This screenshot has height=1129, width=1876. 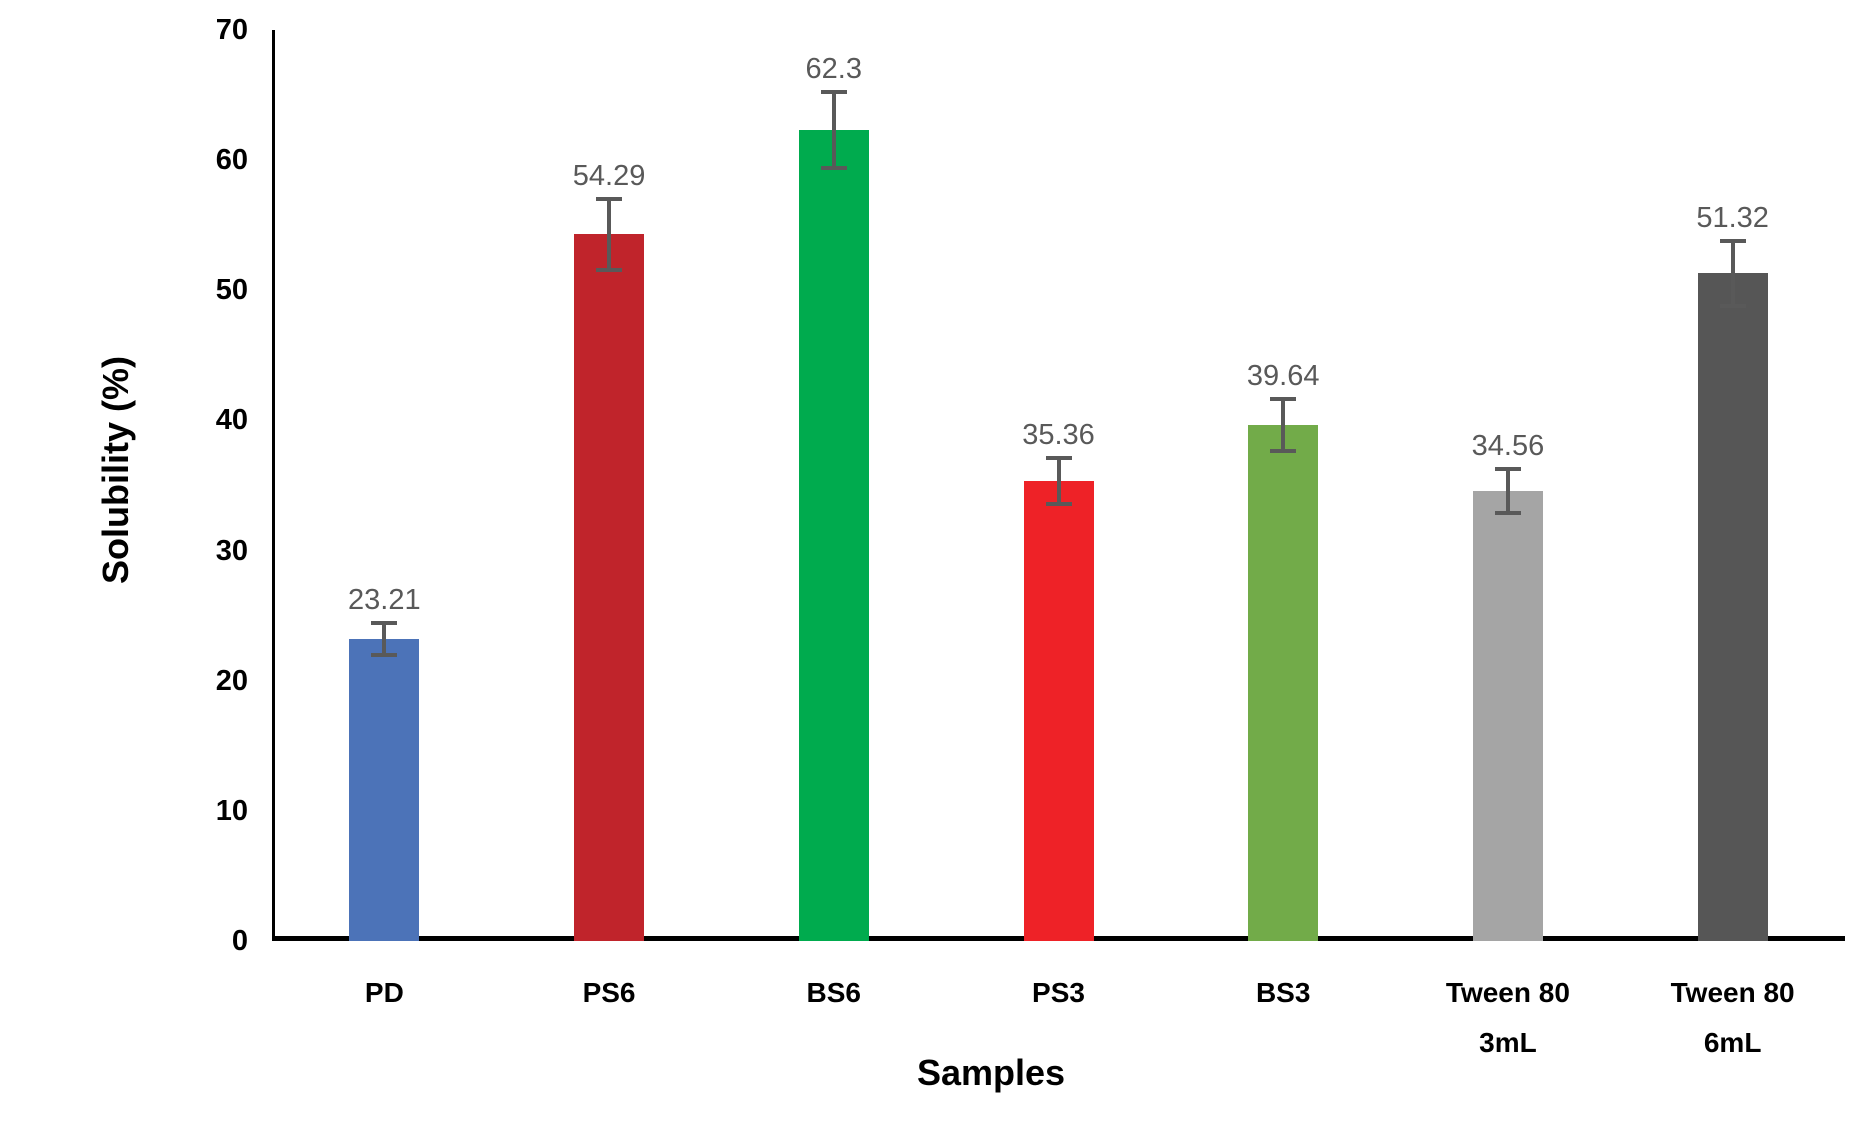 What do you see at coordinates (991, 1072) in the screenshot?
I see `x-axis-title: Samples` at bounding box center [991, 1072].